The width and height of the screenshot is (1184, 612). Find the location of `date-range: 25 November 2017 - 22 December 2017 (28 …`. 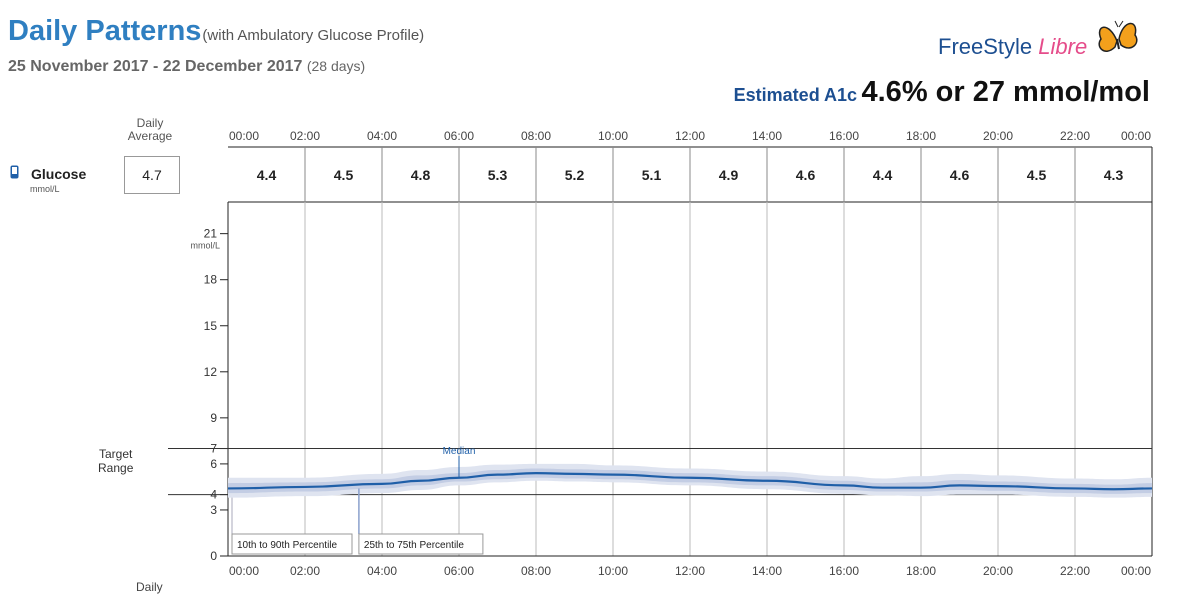

date-range: 25 November 2017 - 22 December 2017 (28 … is located at coordinates (186, 67).